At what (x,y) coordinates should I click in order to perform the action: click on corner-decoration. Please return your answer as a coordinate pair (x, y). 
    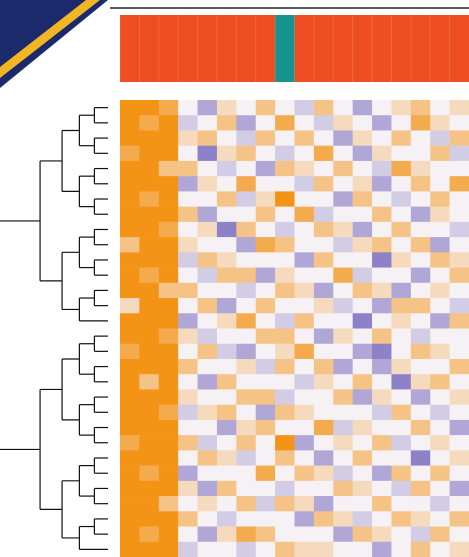
    Looking at the image, I should click on (54, 44).